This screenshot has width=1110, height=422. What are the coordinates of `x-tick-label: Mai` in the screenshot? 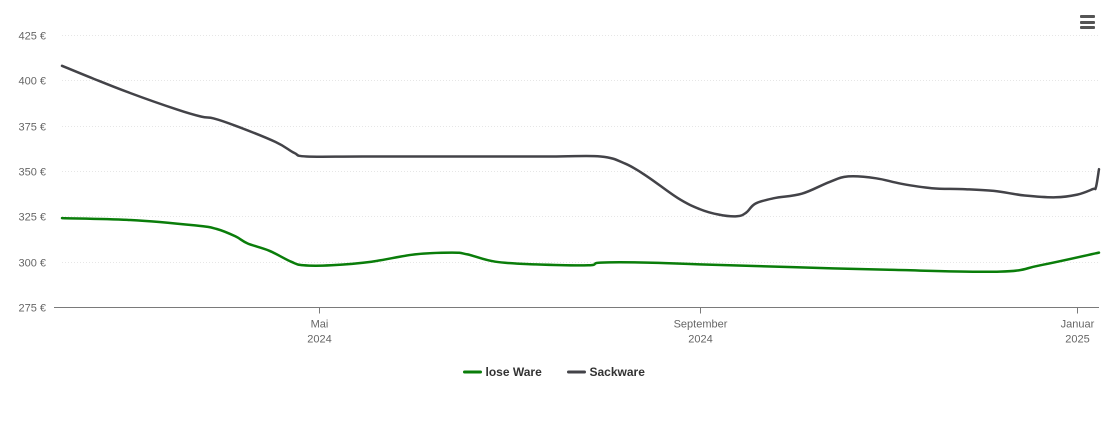 It's located at (320, 325).